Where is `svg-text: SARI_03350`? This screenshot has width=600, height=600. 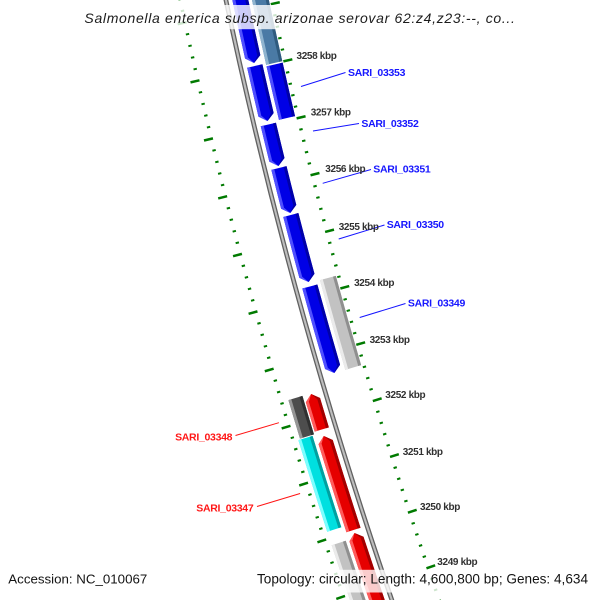 svg-text: SARI_03350 is located at coordinates (416, 225).